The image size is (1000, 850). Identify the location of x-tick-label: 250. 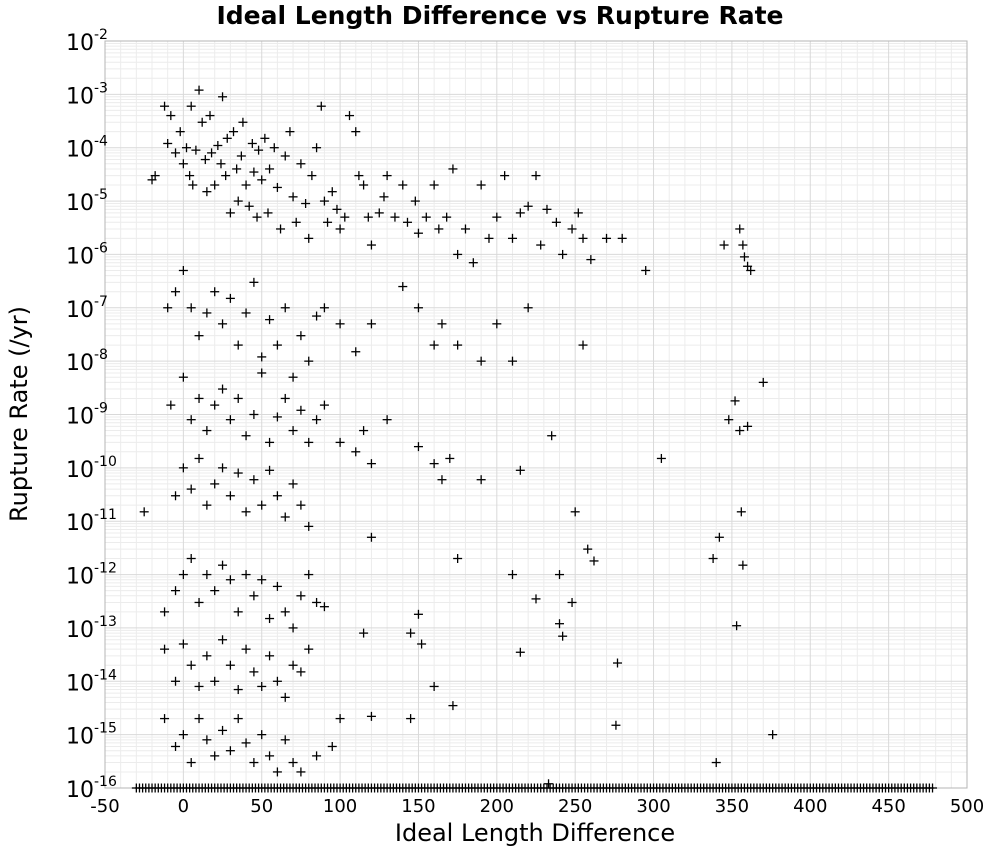
(575, 806).